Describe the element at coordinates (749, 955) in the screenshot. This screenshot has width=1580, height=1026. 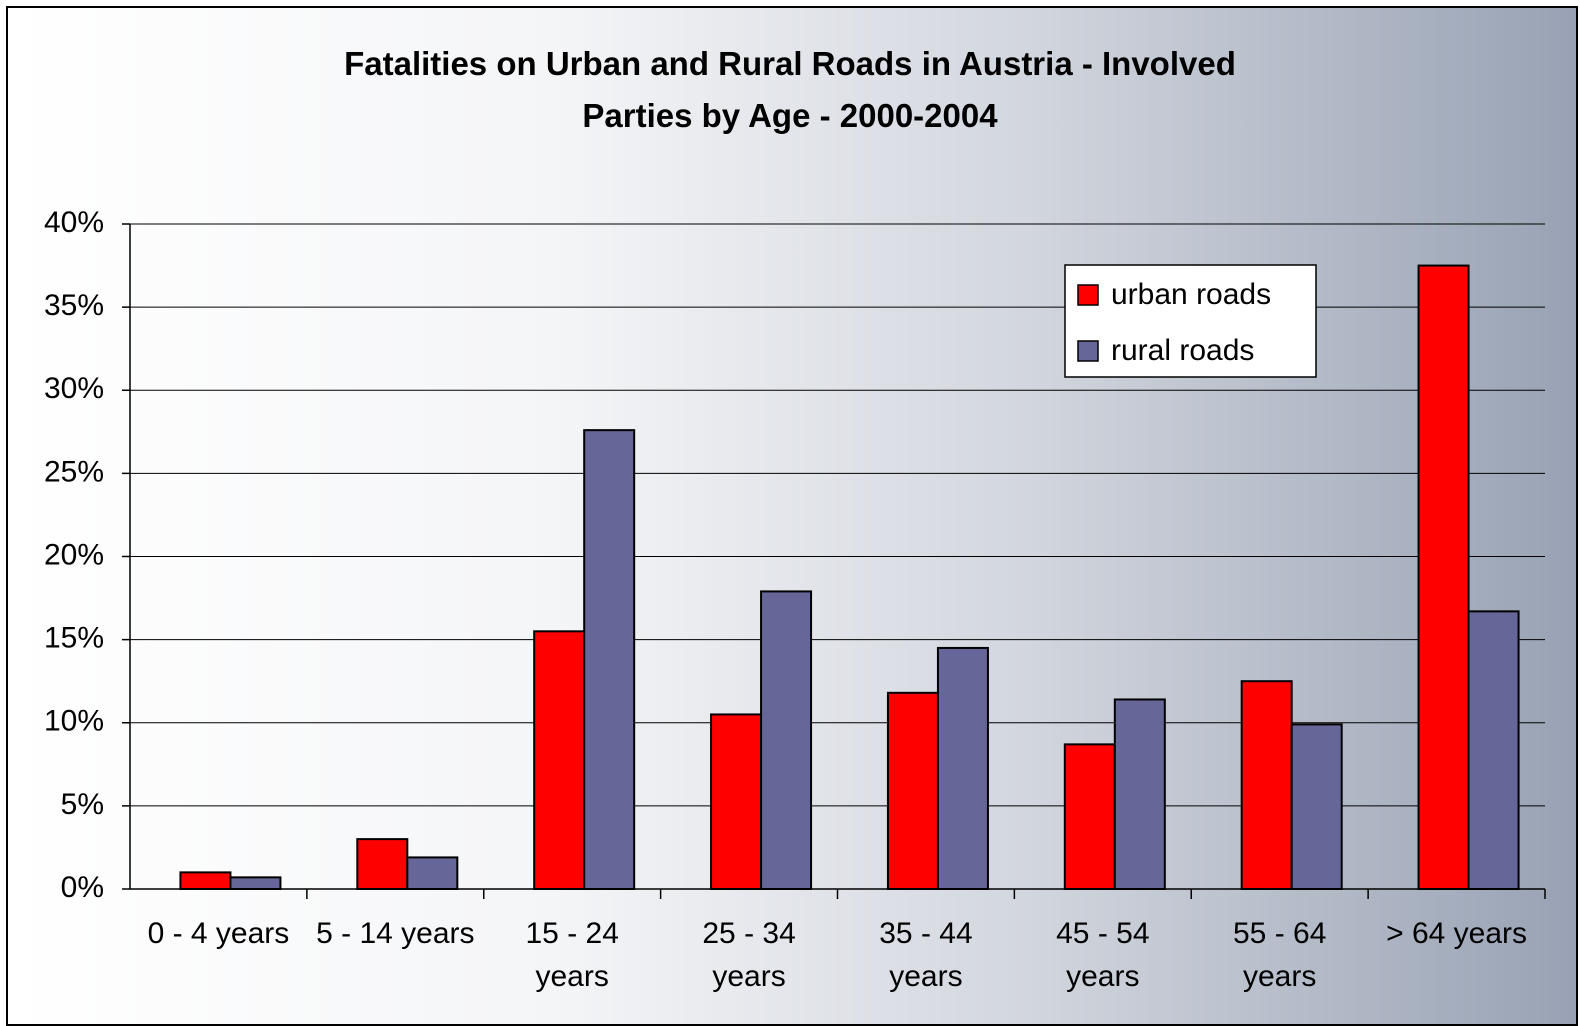
I see `x-tick-label: 25 - 34 years` at that location.